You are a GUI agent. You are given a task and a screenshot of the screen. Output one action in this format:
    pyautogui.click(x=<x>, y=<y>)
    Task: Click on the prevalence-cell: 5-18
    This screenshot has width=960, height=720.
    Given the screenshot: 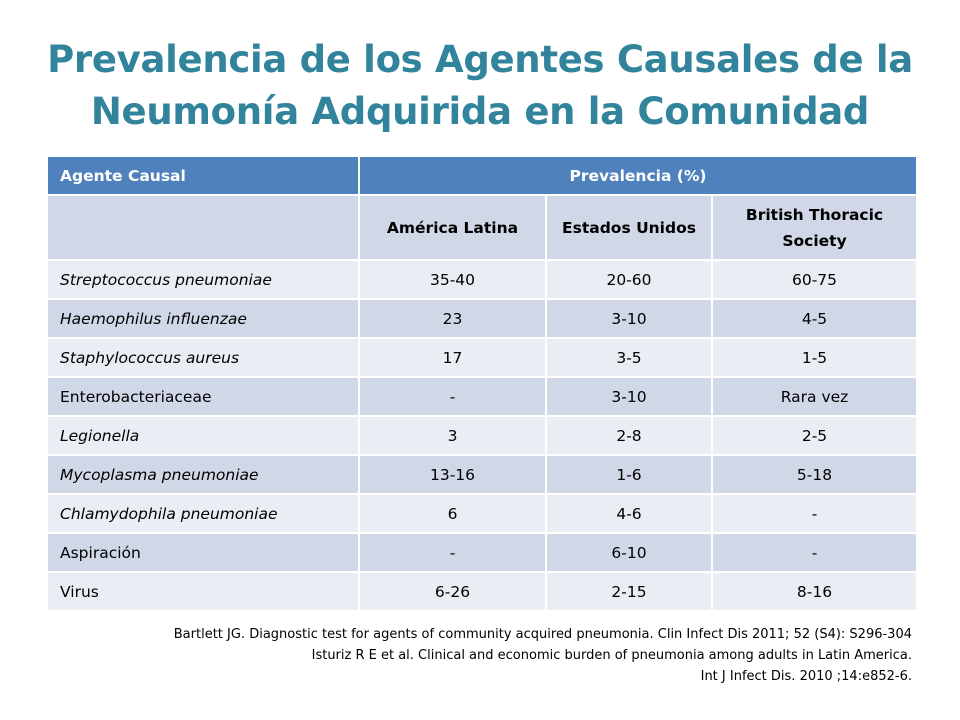 What is the action you would take?
    pyautogui.click(x=814, y=475)
    